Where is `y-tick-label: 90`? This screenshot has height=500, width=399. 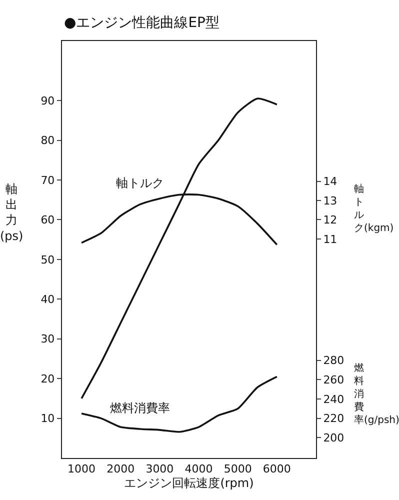
y-tick-label: 90 is located at coordinates (47, 101).